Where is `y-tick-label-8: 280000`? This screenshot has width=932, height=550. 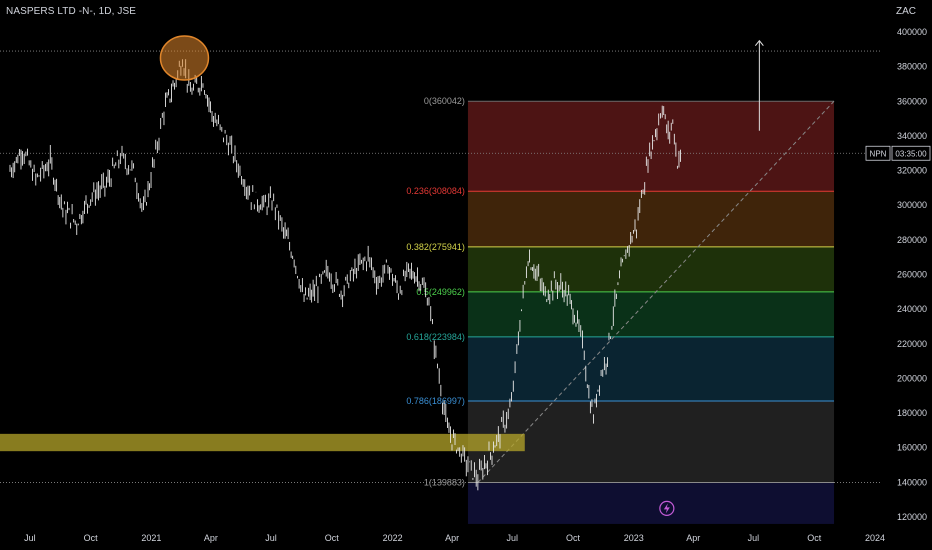
y-tick-label-8: 280000 is located at coordinates (912, 240).